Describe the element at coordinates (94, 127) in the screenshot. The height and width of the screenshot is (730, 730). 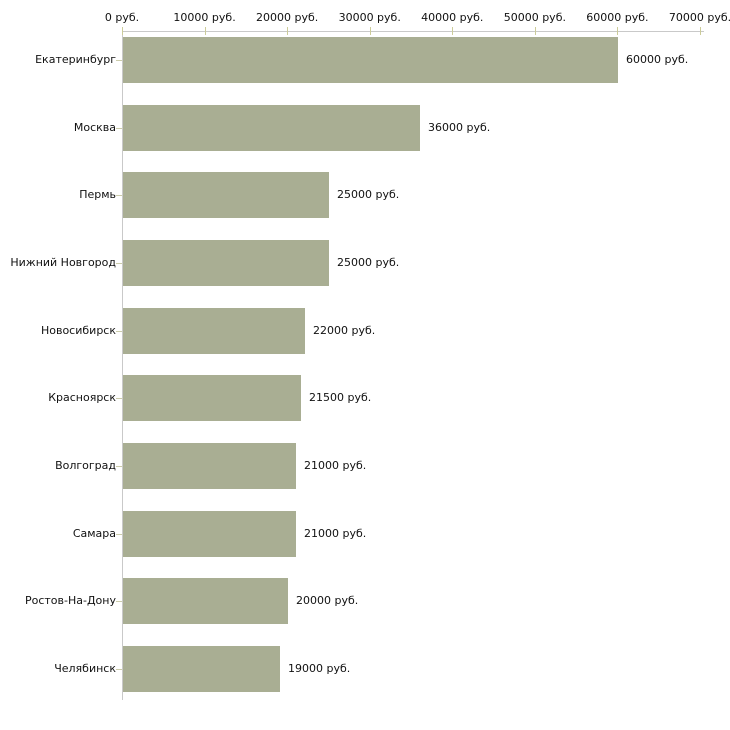
I see `category-label: Москва` at that location.